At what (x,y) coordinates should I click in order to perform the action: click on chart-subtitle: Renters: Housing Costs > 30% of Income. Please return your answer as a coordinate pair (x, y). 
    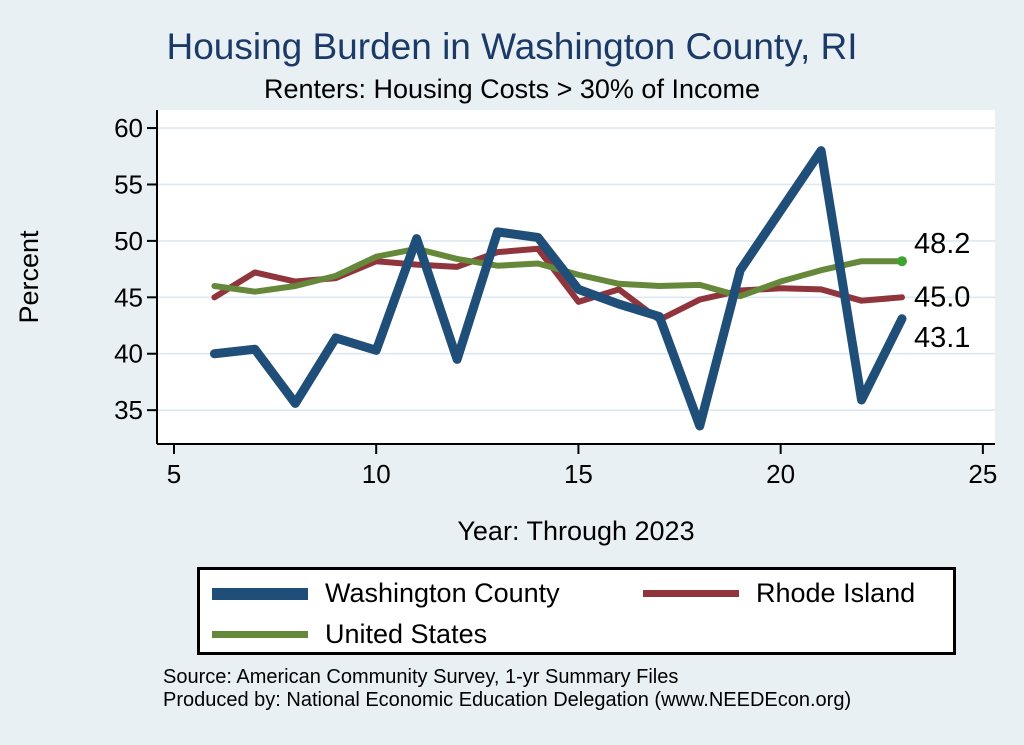
    Looking at the image, I should click on (512, 89).